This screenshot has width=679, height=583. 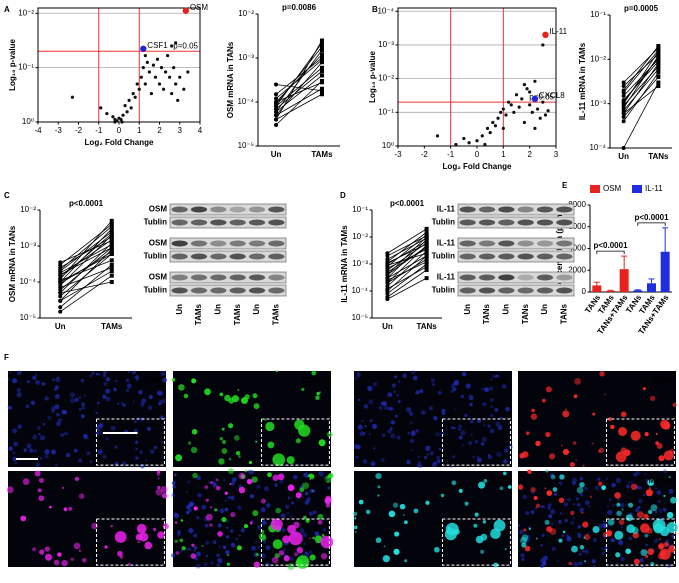 I want to click on blot-strip, so click(x=228, y=209).